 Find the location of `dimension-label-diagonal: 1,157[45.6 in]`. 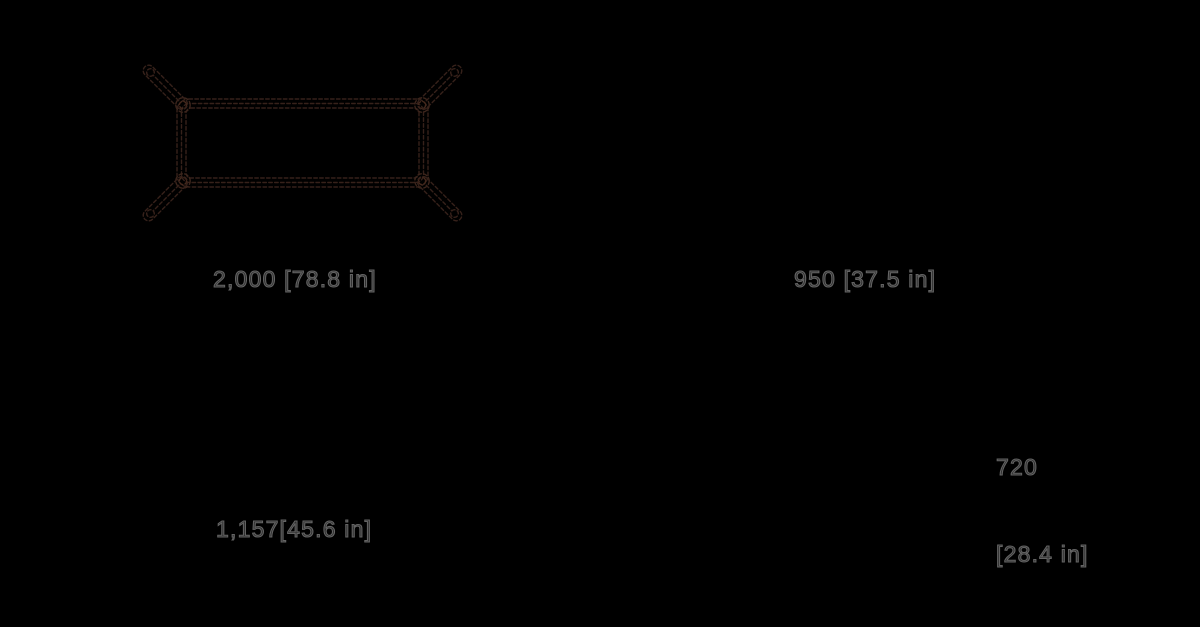

dimension-label-diagonal: 1,157[45.6 in] is located at coordinates (294, 528).